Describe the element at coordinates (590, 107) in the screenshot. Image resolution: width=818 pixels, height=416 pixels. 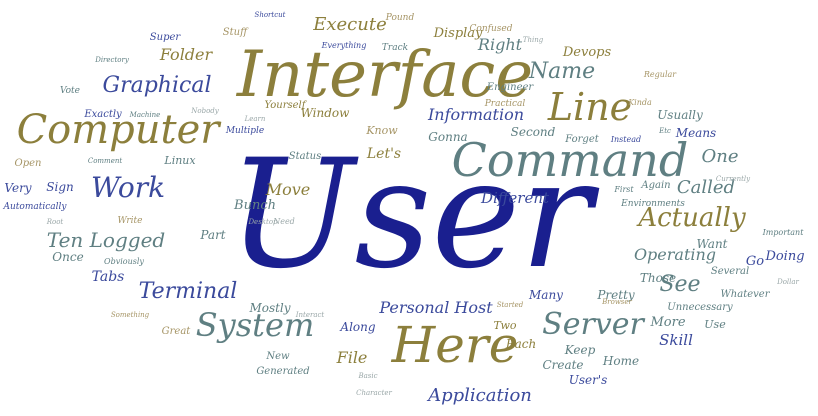
I see `word-line: Line` at that location.